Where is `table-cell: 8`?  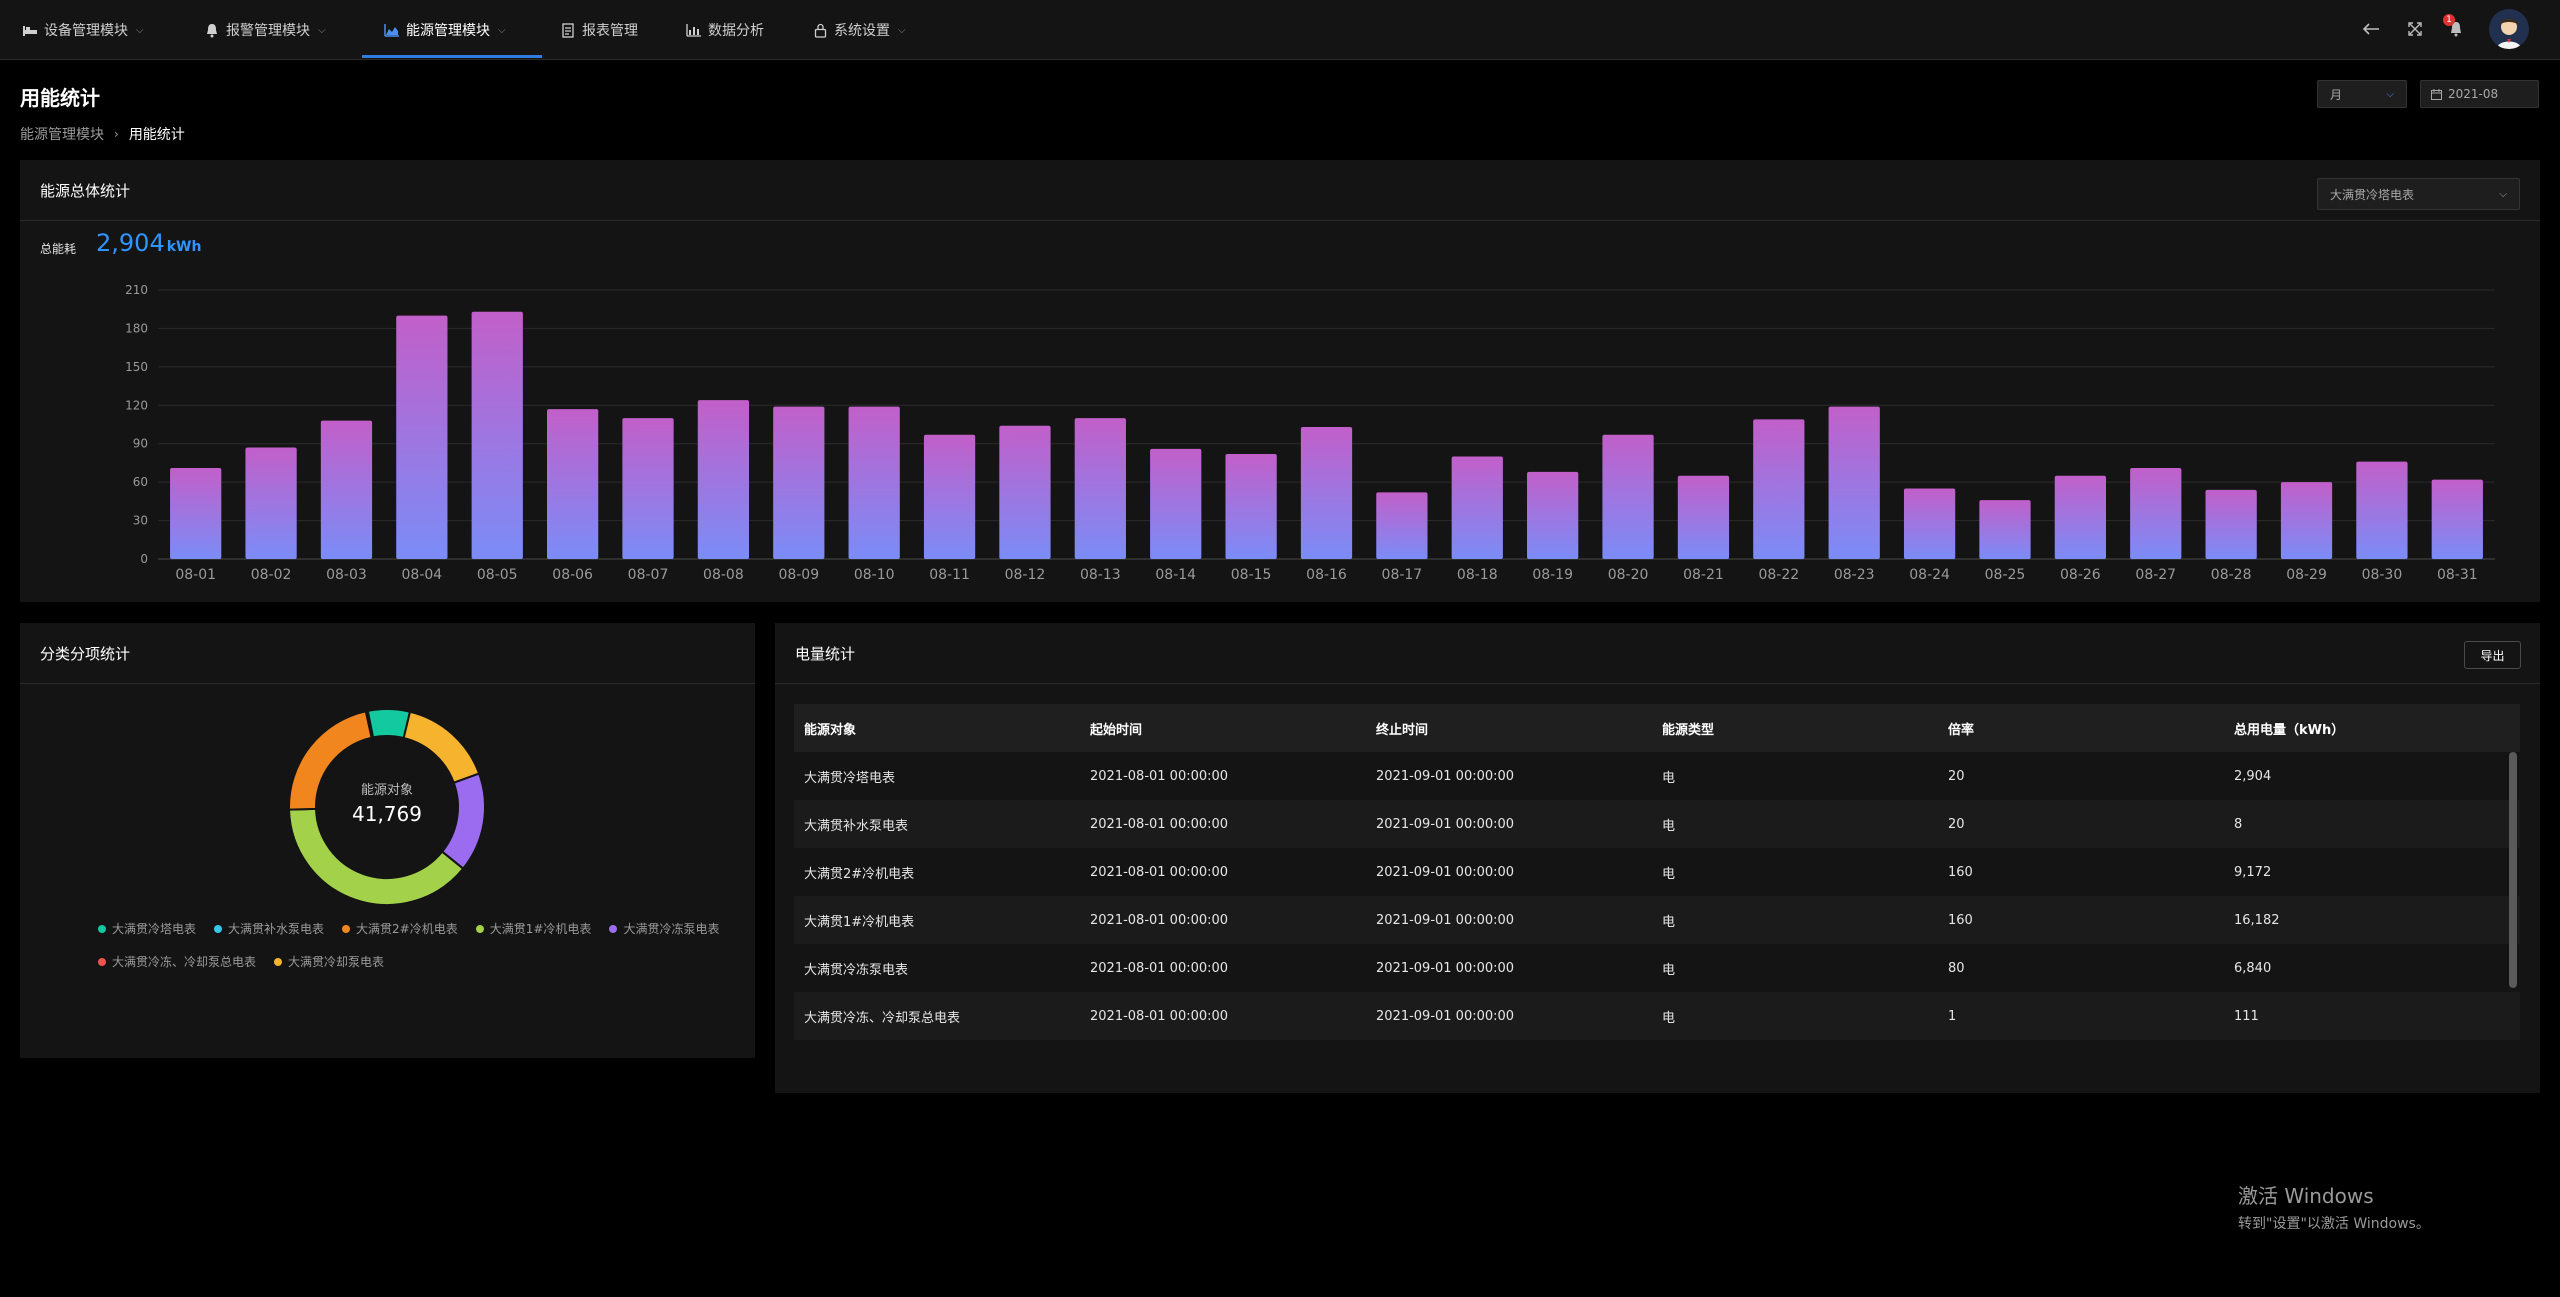 table-cell: 8 is located at coordinates (2238, 824).